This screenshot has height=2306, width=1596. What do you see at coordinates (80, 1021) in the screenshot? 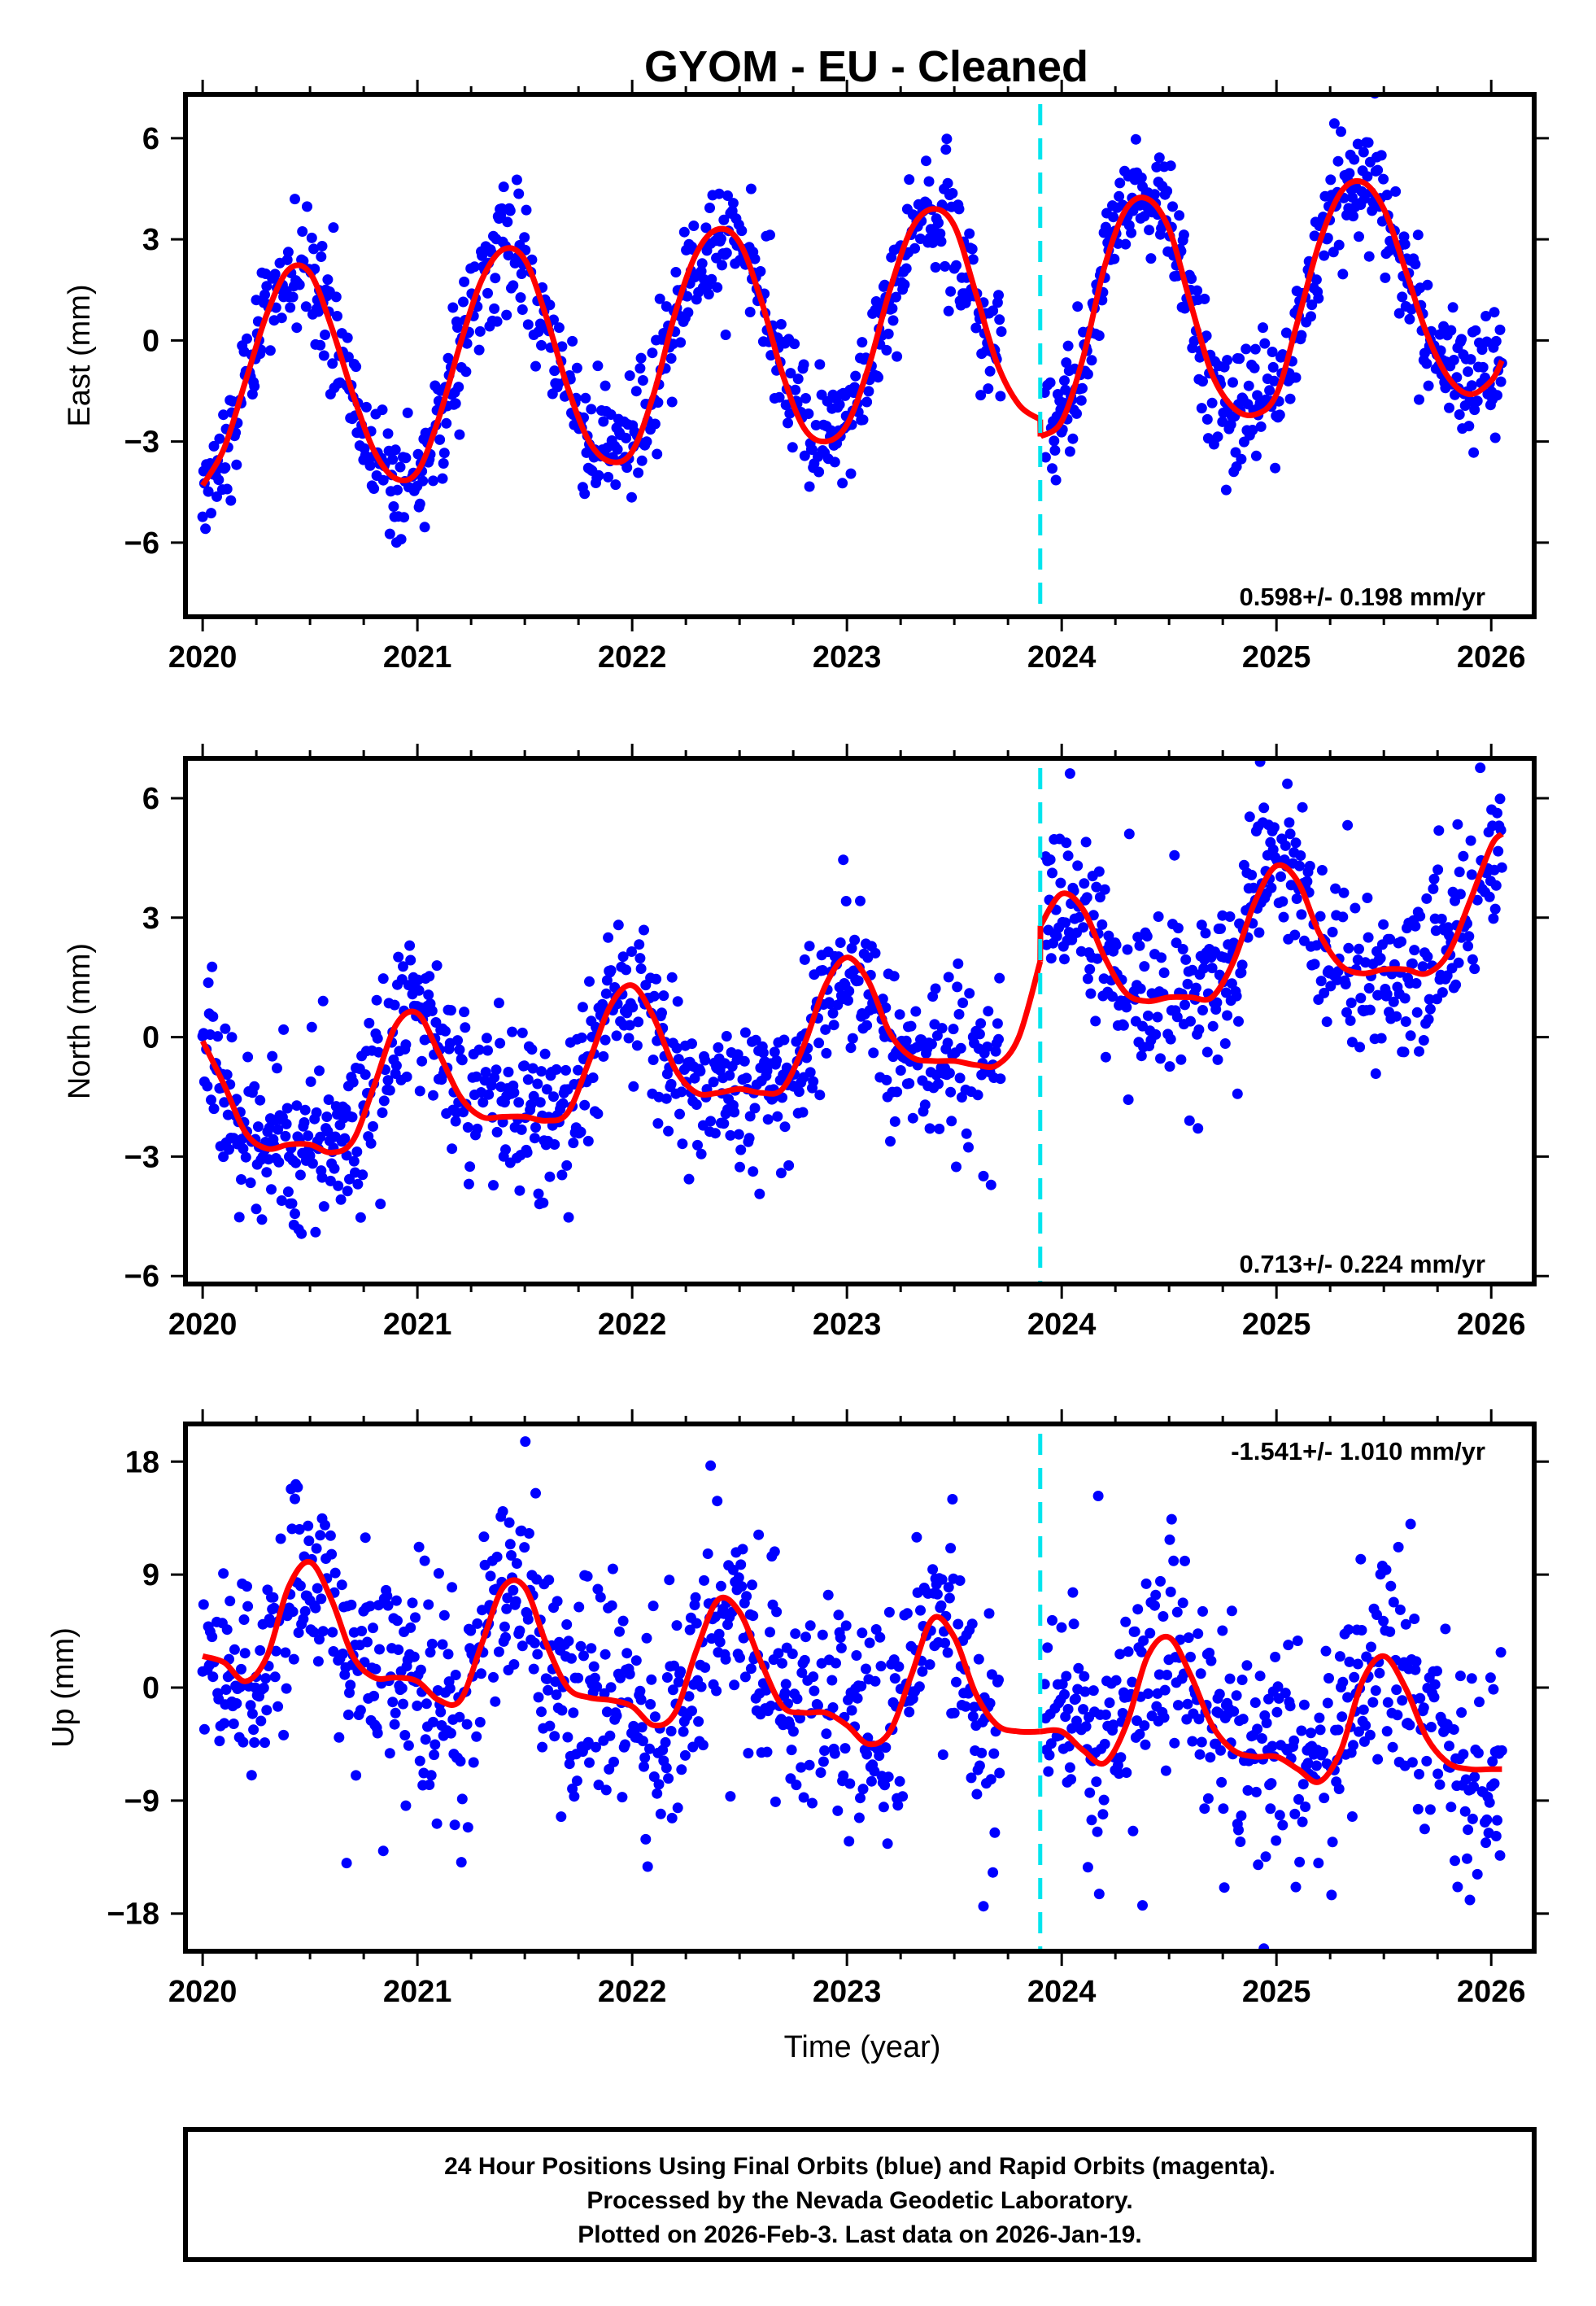
I see `north-y-axis-label: North (mm)` at bounding box center [80, 1021].